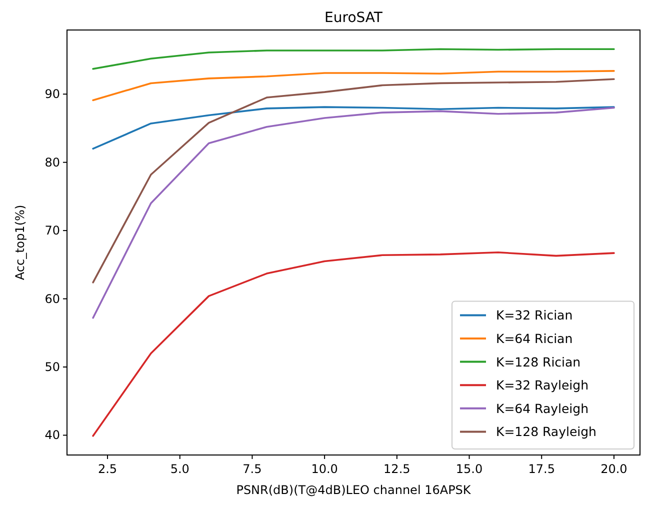  I want to click on legend-label: K=64 Rician, so click(534, 338).